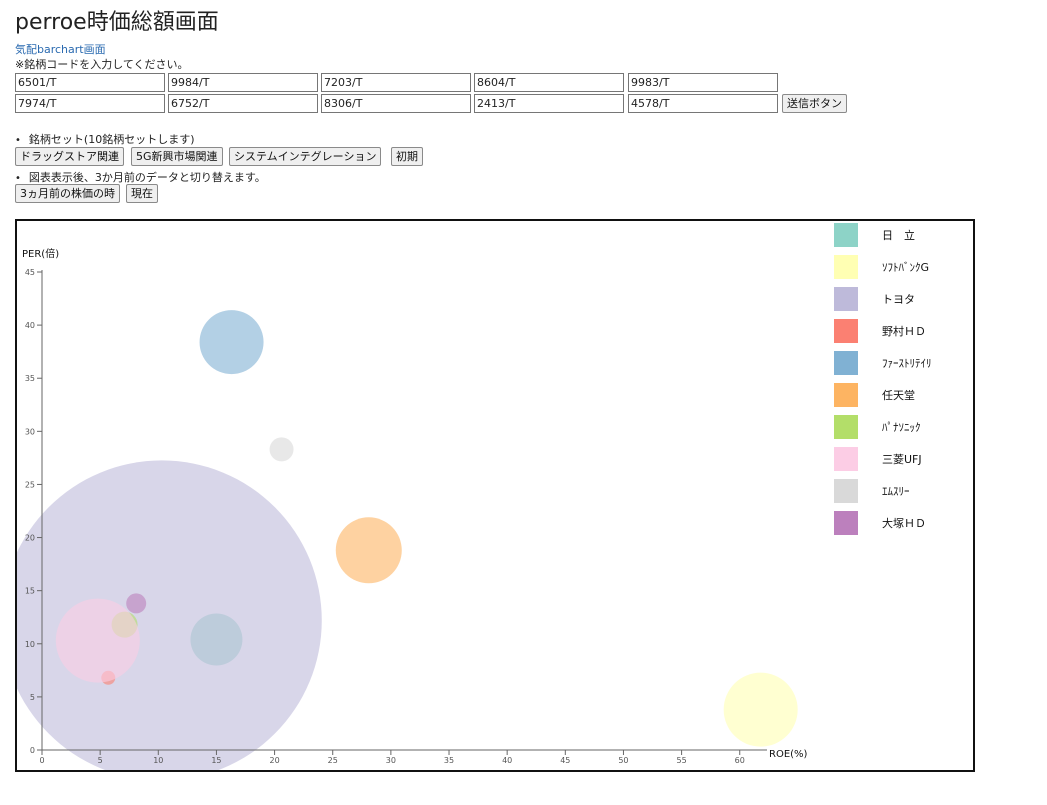  I want to click on legend-label-9: ｴﾑｽﾘｰ, so click(896, 491).